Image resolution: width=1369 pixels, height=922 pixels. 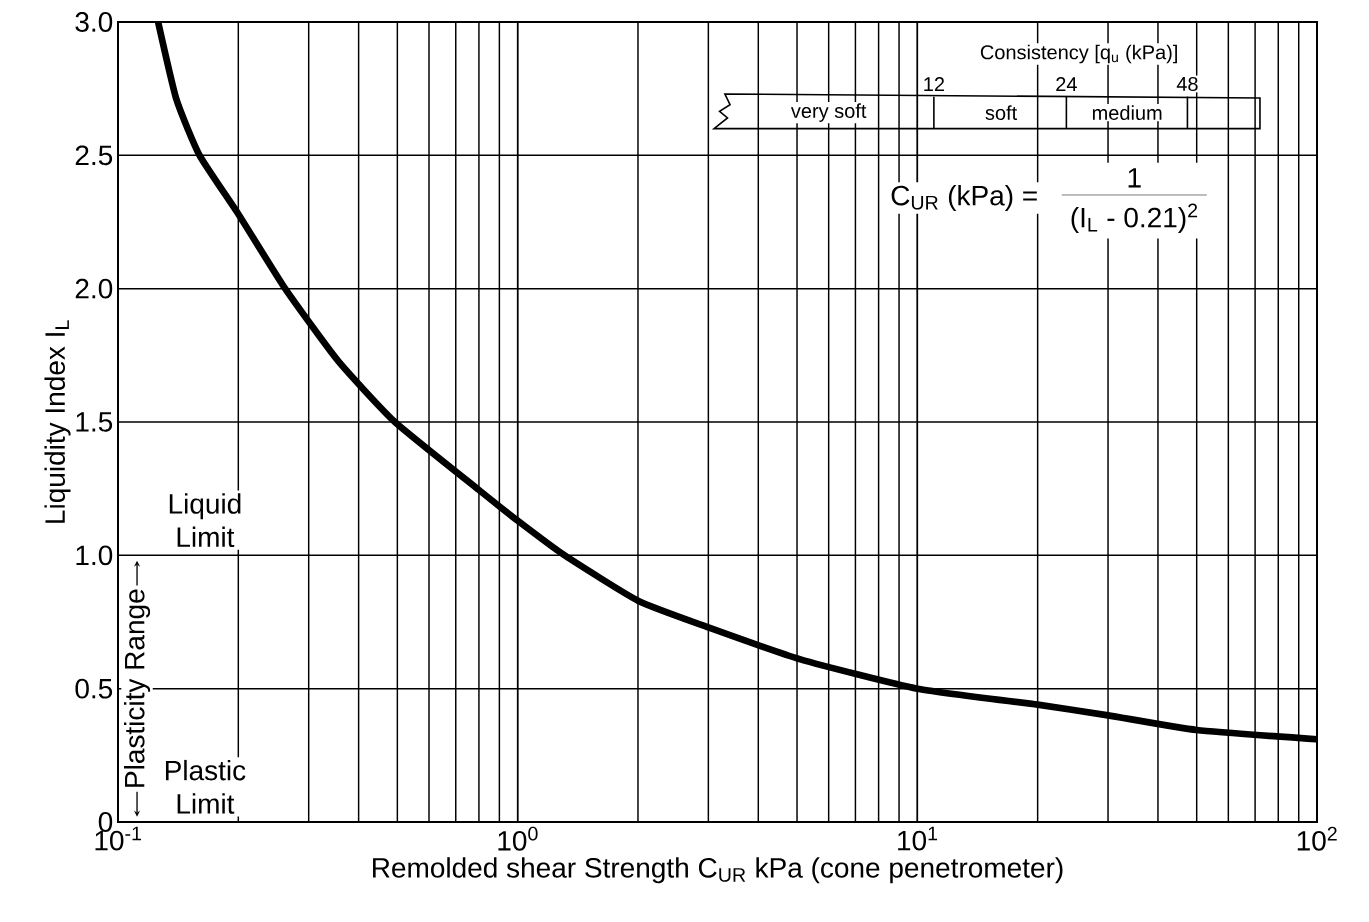 What do you see at coordinates (1001, 112) in the screenshot?
I see `annotation: soft` at bounding box center [1001, 112].